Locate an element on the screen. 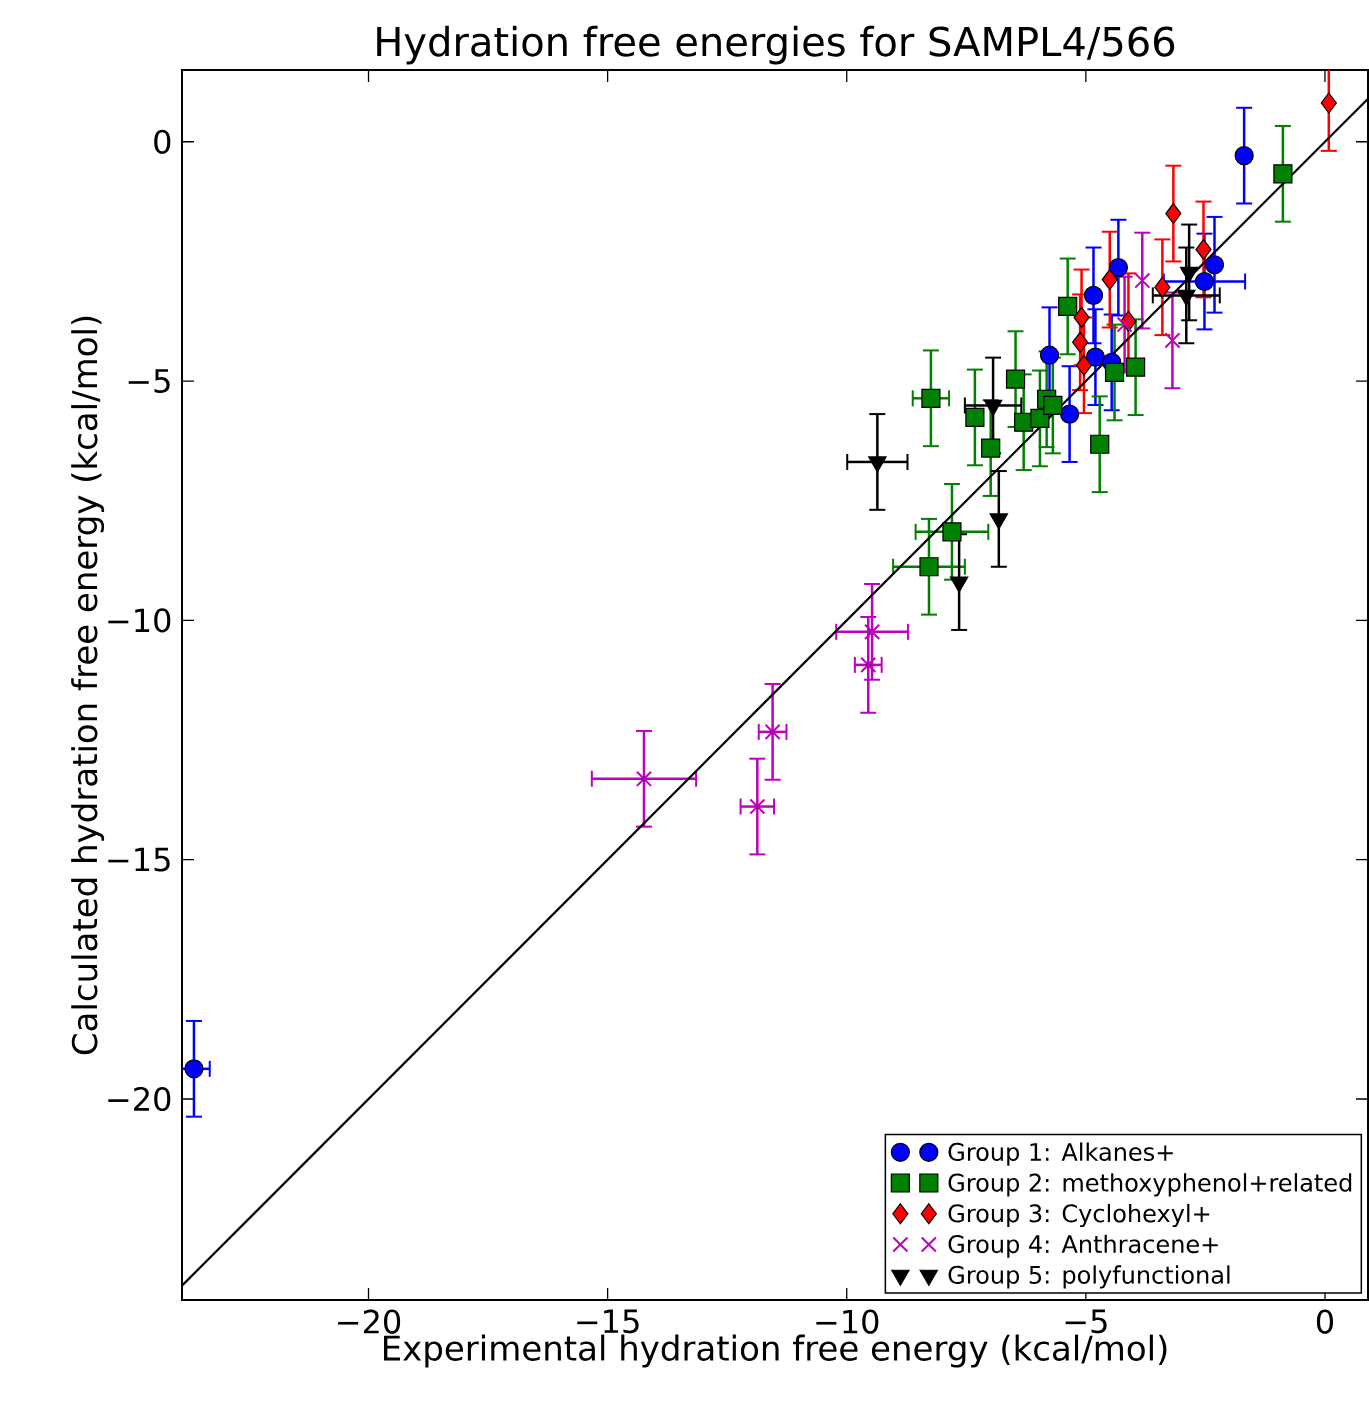  legend-label: Group 4: Anthracene+ is located at coordinates (1083, 1246).